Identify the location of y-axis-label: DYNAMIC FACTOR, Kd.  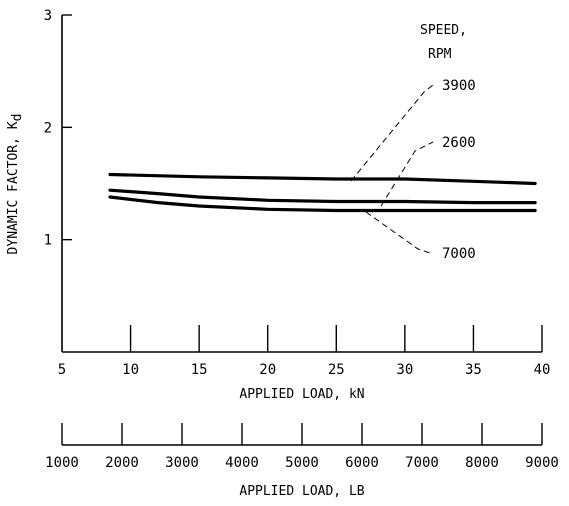
(15, 184).